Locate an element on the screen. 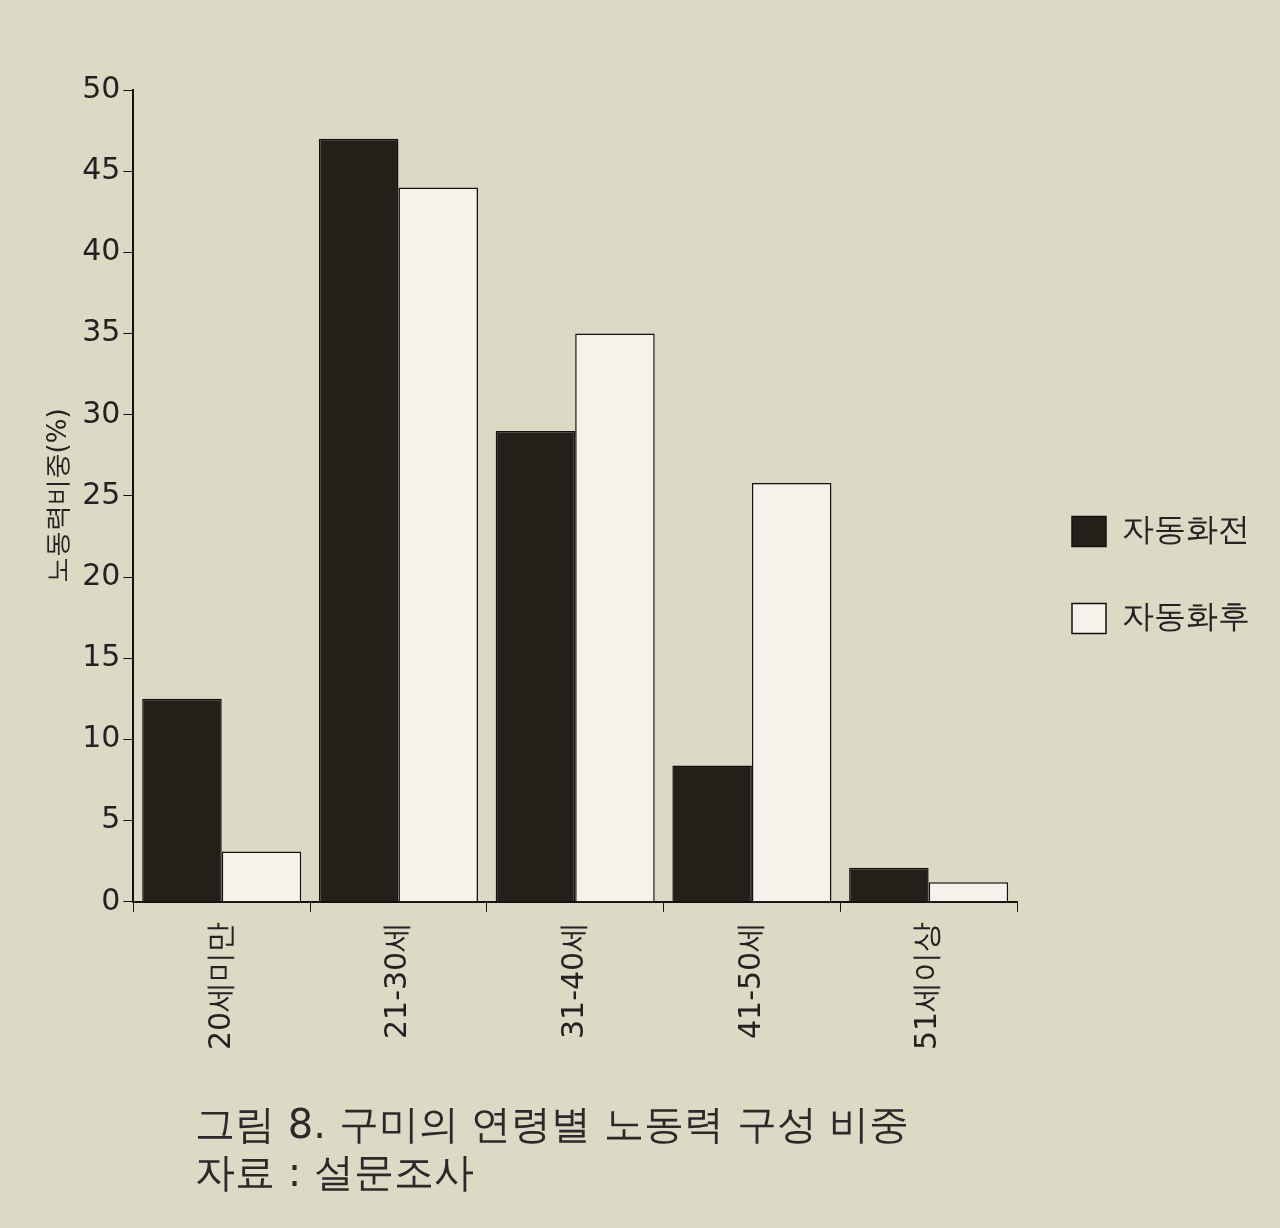 The height and width of the screenshot is (1228, 1280). x-tick-label: 41-50세 is located at coordinates (749, 980).